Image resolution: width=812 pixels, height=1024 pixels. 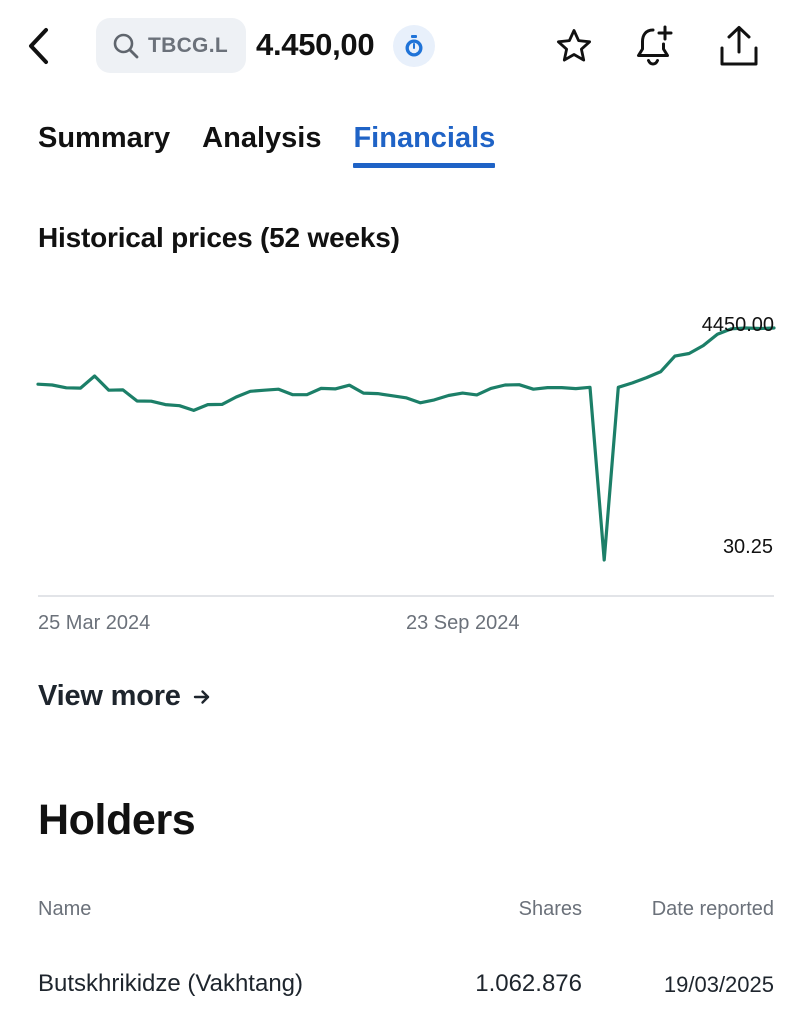 What do you see at coordinates (748, 547) in the screenshot?
I see `min-price-label: 30.25` at bounding box center [748, 547].